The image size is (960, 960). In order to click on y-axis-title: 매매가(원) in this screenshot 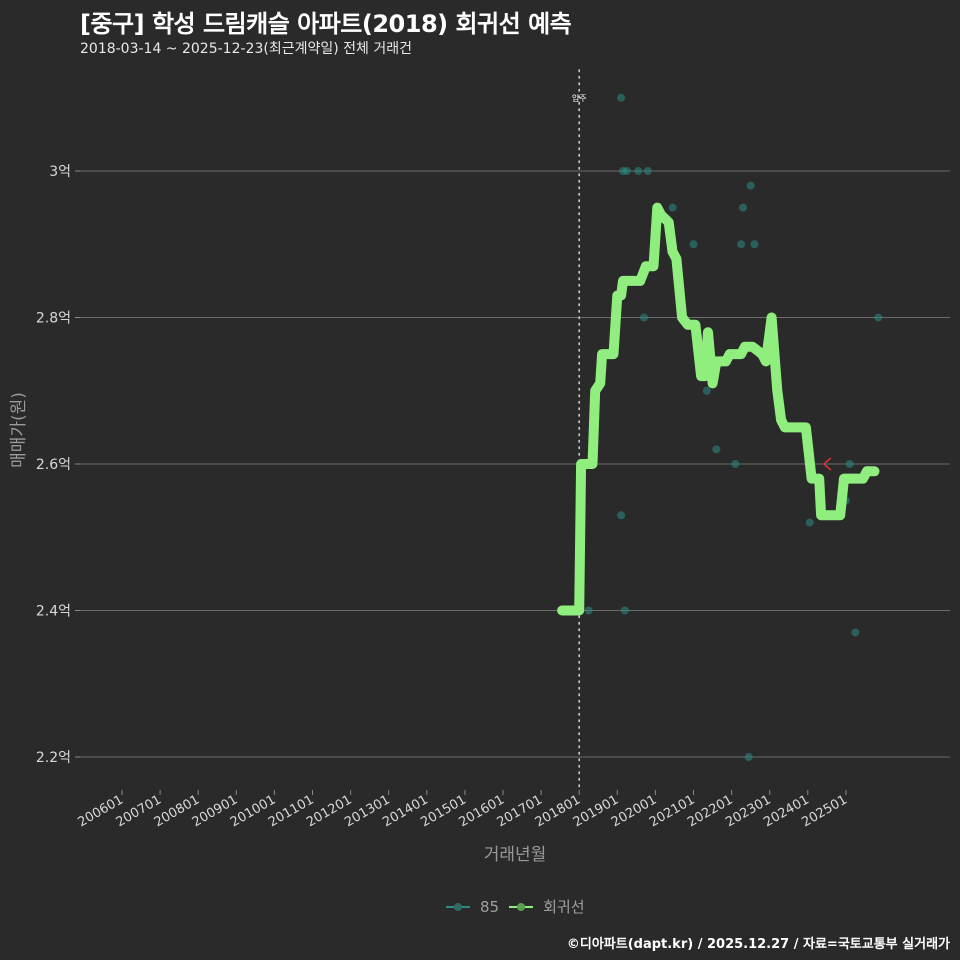, I will do `click(19, 430)`.